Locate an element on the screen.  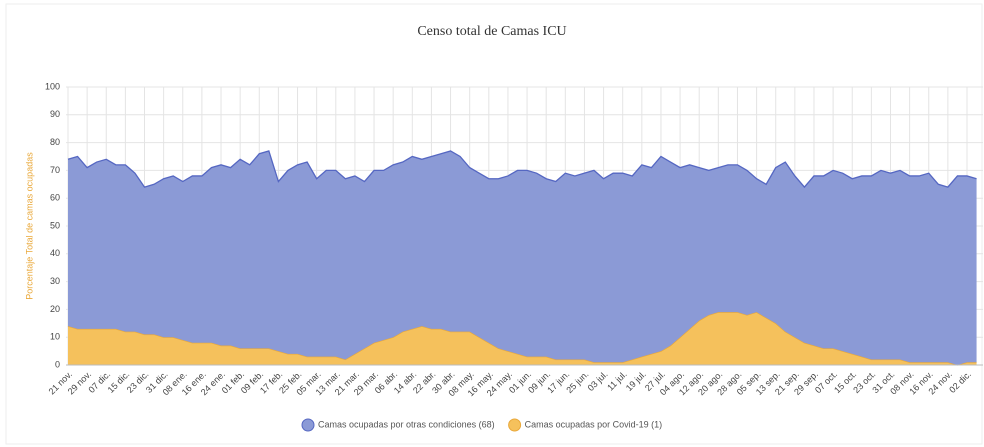
x-tick-label: 11 jul. is located at coordinates (617, 381).